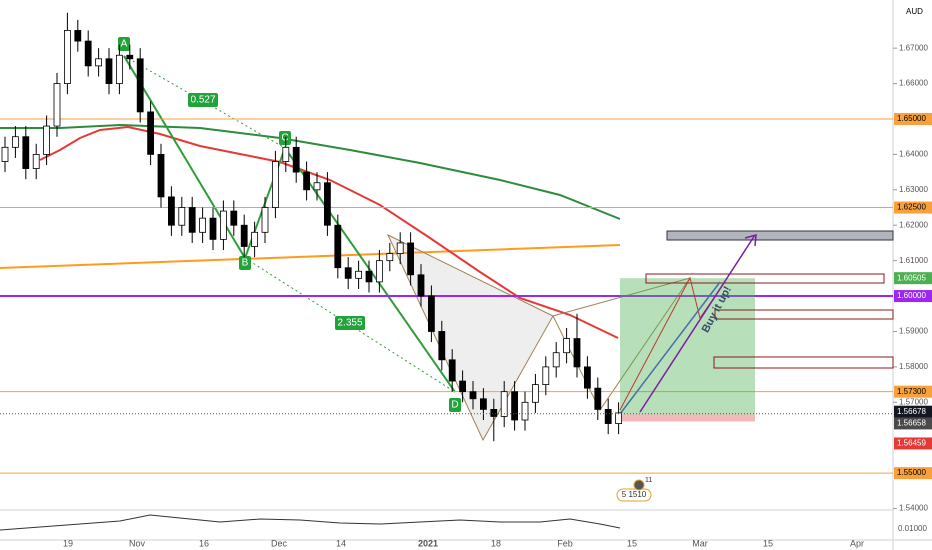 This screenshot has width=932, height=550. Describe the element at coordinates (687, 346) in the screenshot. I see `profit-zone` at that location.